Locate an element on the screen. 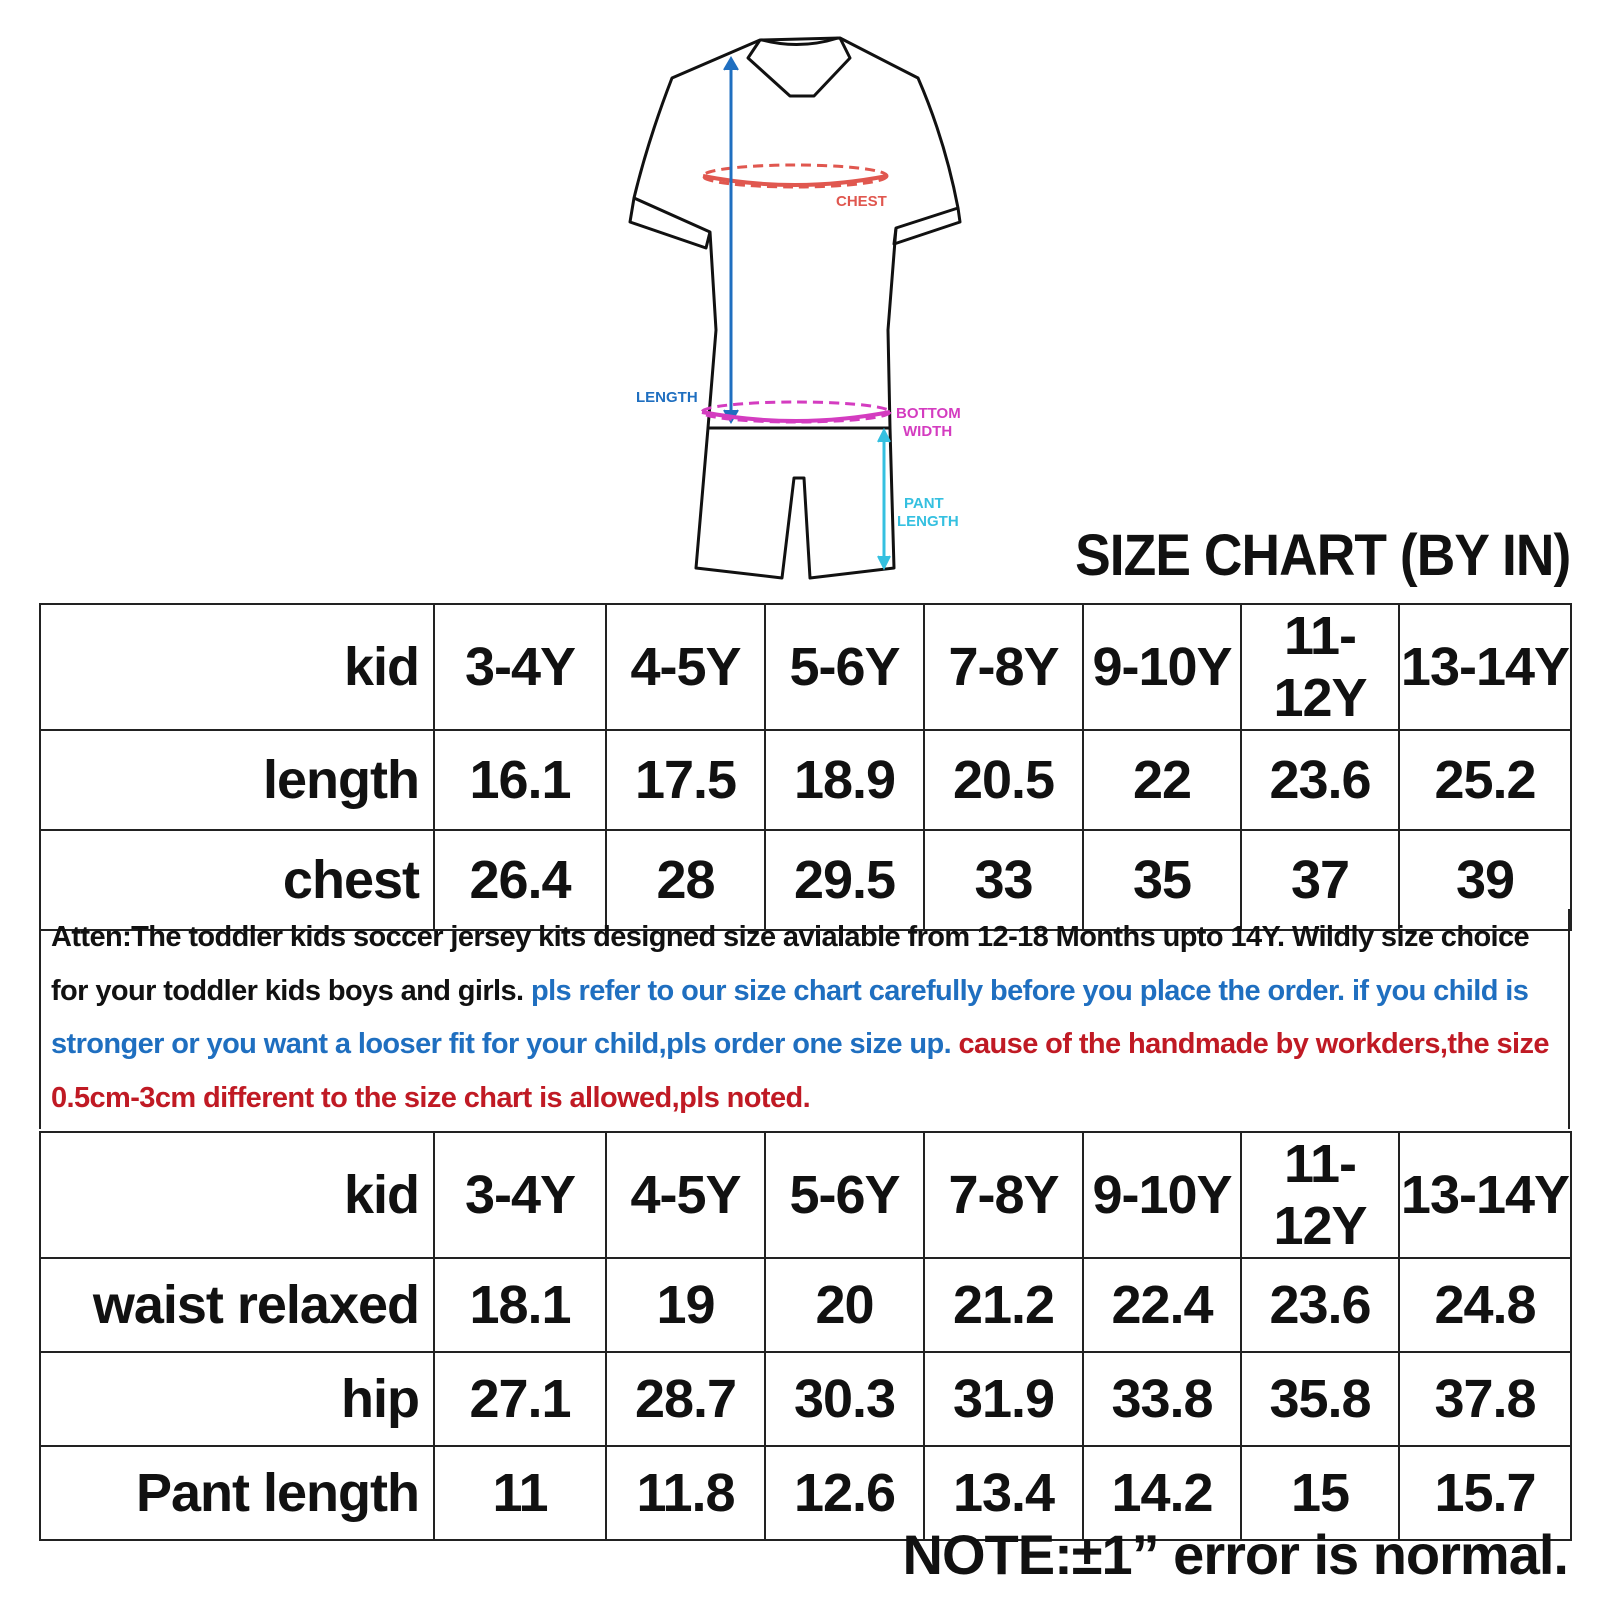  table-cell: 33.8 is located at coordinates (1162, 1399).